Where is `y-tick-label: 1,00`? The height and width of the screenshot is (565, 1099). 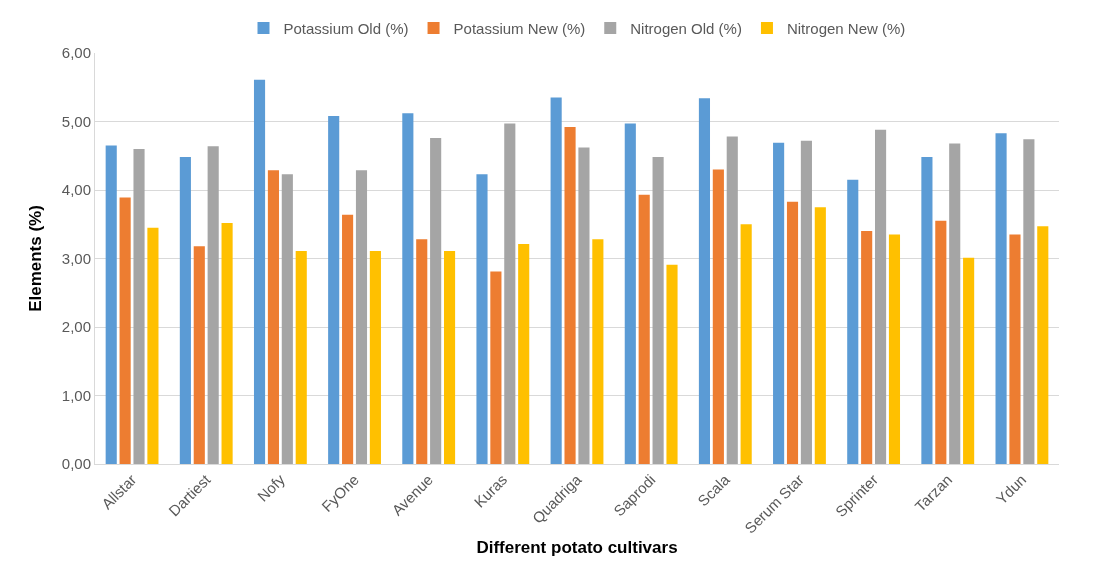 y-tick-label: 1,00 is located at coordinates (76, 395).